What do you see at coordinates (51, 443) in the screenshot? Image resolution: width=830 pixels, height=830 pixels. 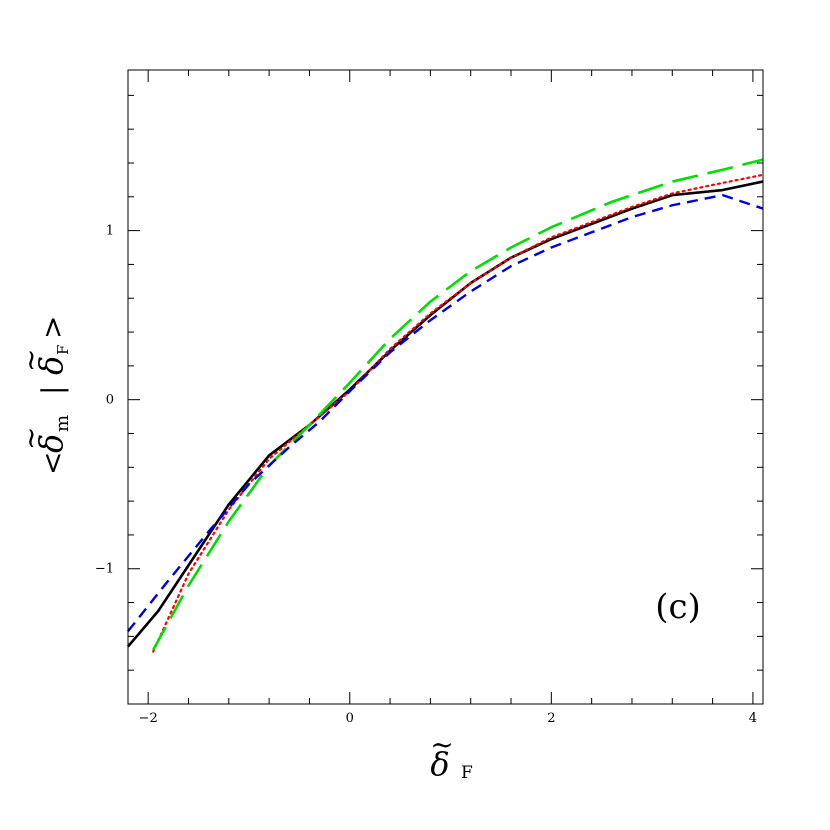 I see `y-axis-label-symbol: δ` at bounding box center [51, 443].